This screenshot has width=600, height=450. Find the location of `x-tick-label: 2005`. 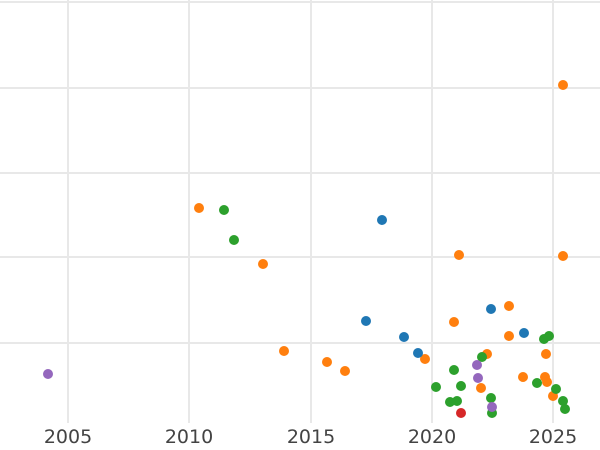

x-tick-label: 2005 is located at coordinates (68, 437).